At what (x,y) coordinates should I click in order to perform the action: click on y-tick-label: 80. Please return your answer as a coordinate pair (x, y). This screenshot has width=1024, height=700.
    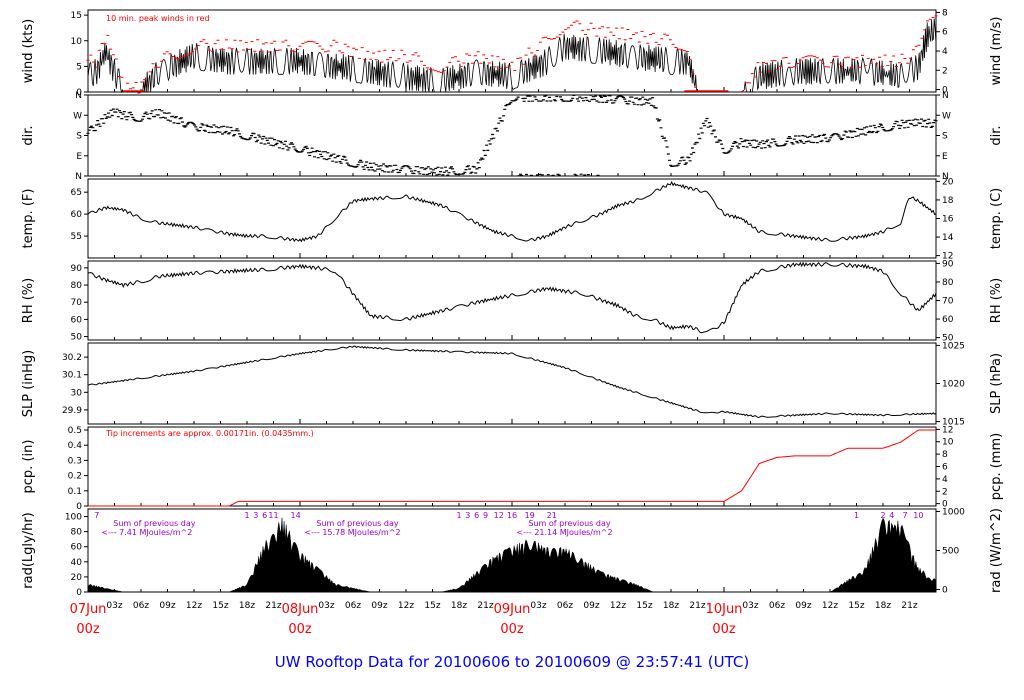
    Looking at the image, I should click on (77, 533).